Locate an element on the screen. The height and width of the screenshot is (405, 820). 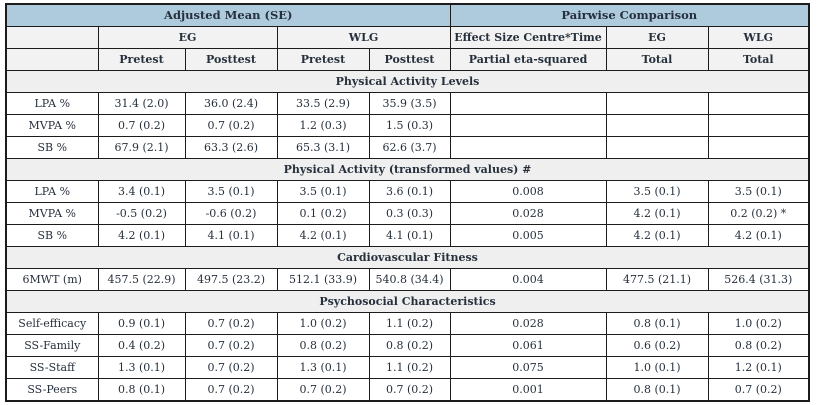
cell-wlg-pretest: 1.3 (0.1) is located at coordinates (323, 367).